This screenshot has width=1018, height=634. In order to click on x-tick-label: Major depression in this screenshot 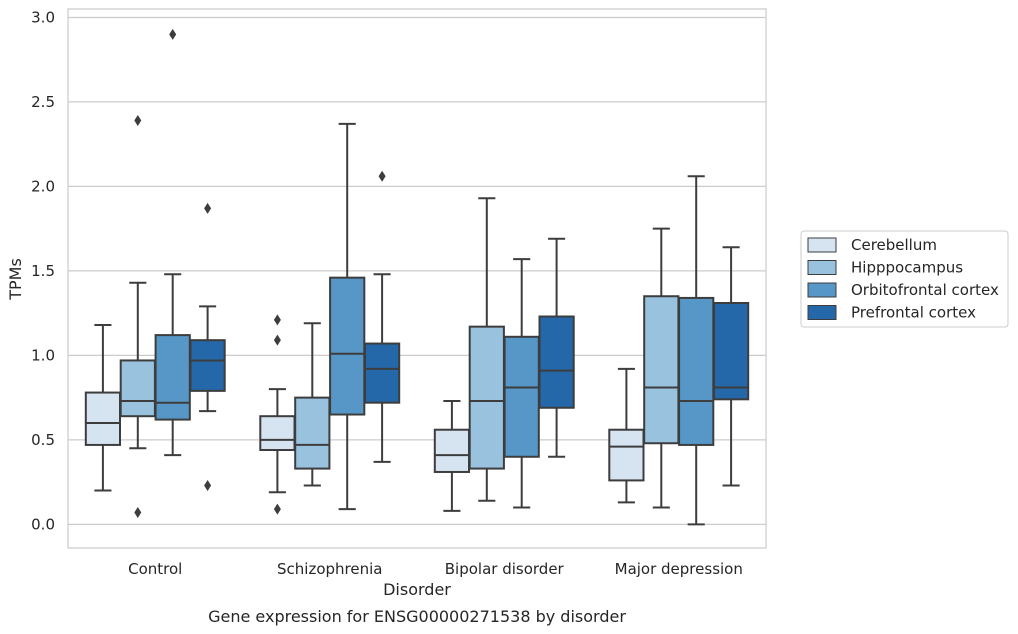, I will do `click(679, 569)`.